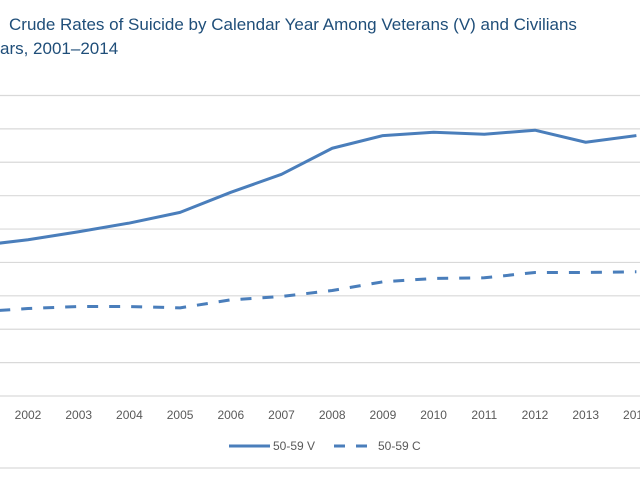 This screenshot has height=480, width=640. Describe the element at coordinates (399, 446) in the screenshot. I see `legend-label-c: 50-59 C` at that location.